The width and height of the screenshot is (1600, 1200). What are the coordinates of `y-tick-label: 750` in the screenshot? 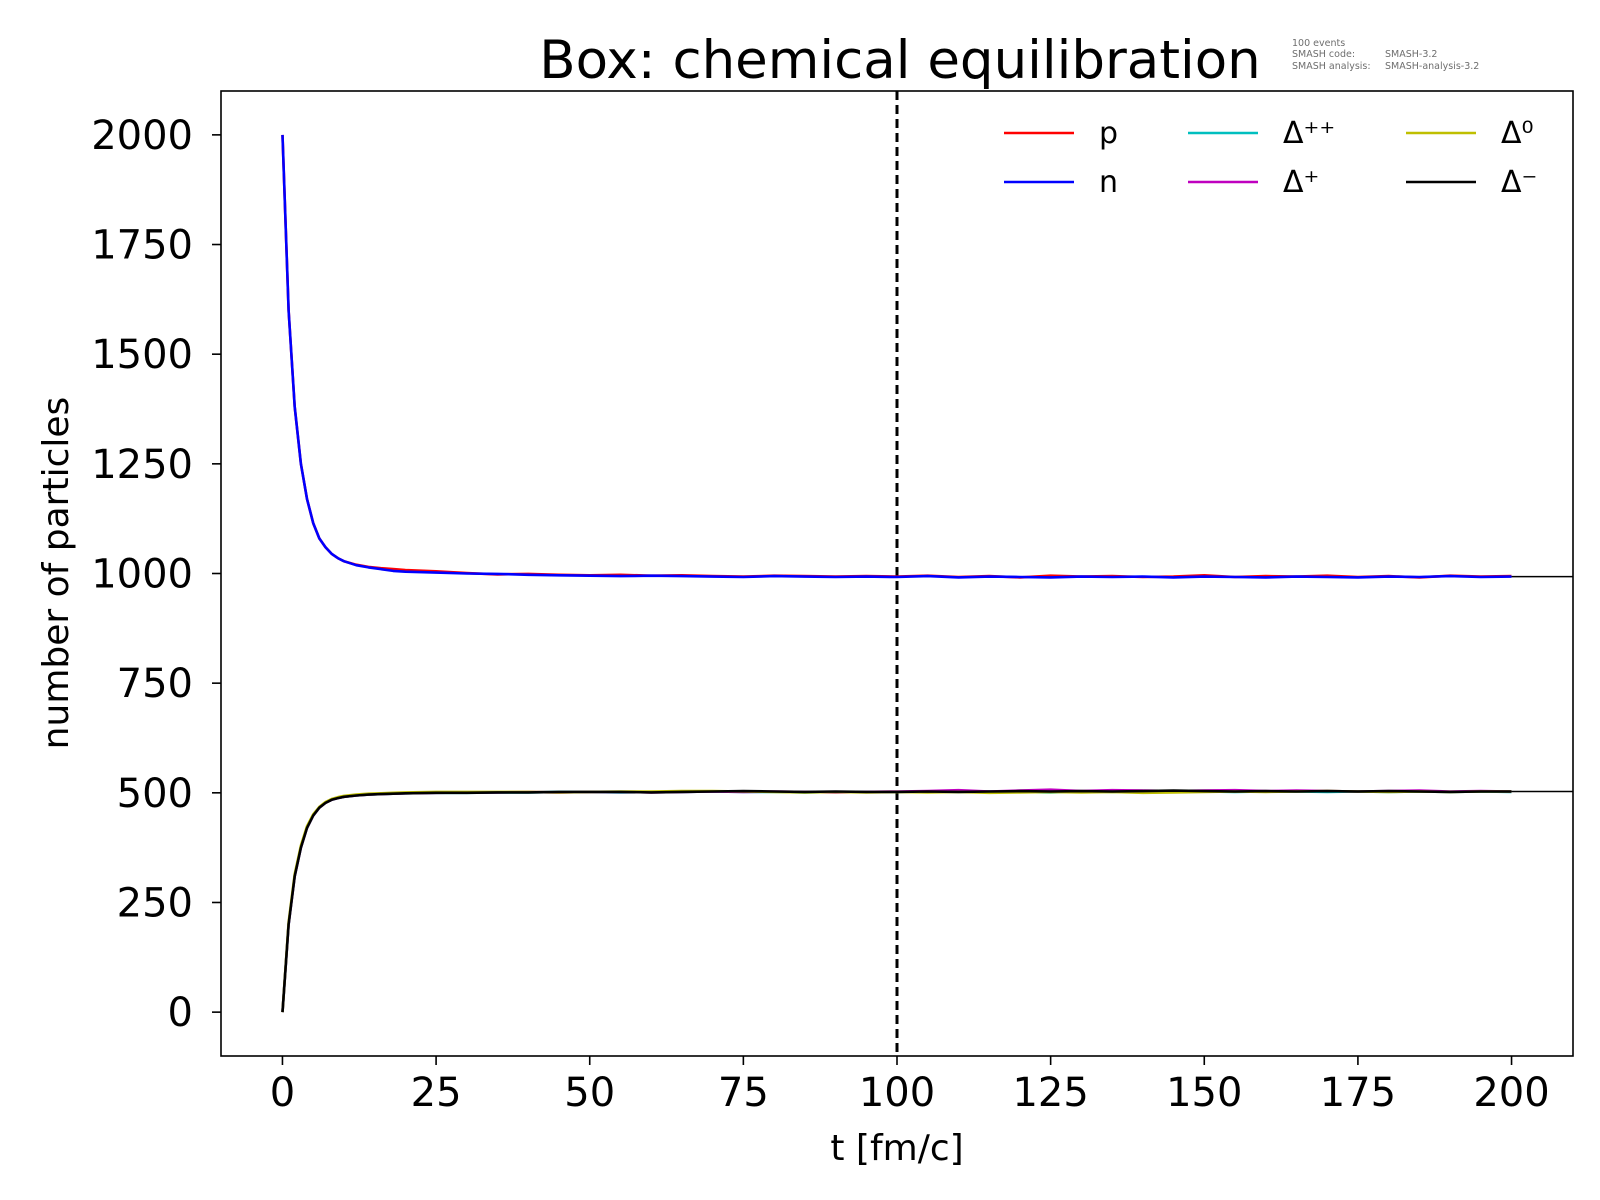 It's located at (155, 684).